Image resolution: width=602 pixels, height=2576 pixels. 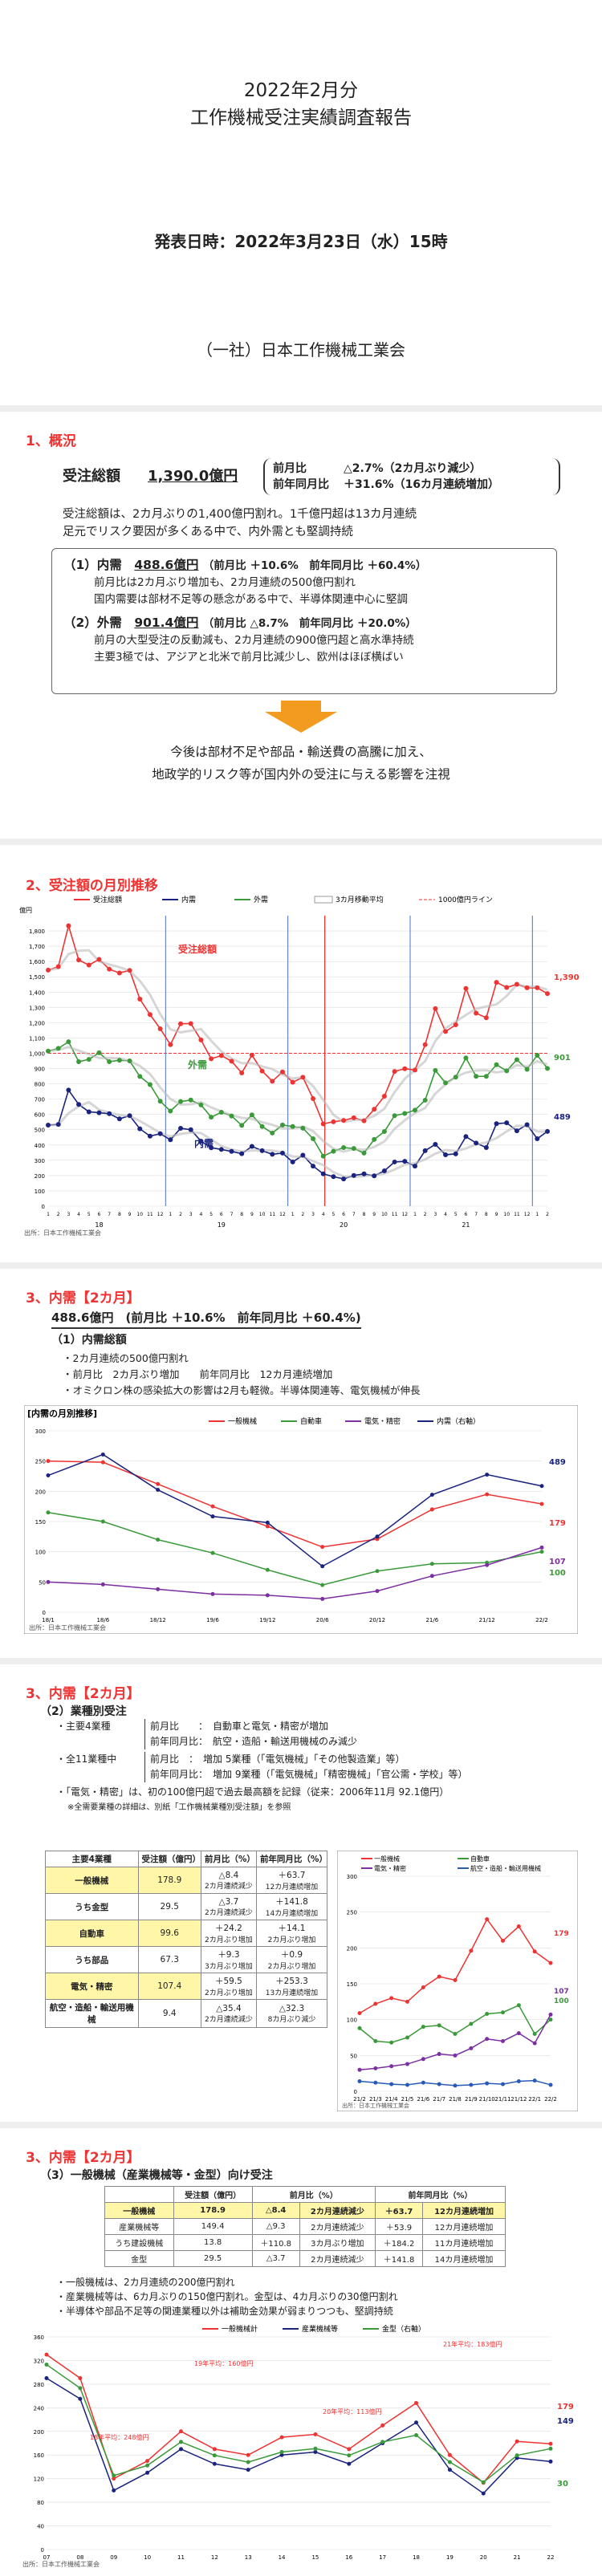 What do you see at coordinates (343, 1214) in the screenshot?
I see `x-tick-label: 6` at bounding box center [343, 1214].